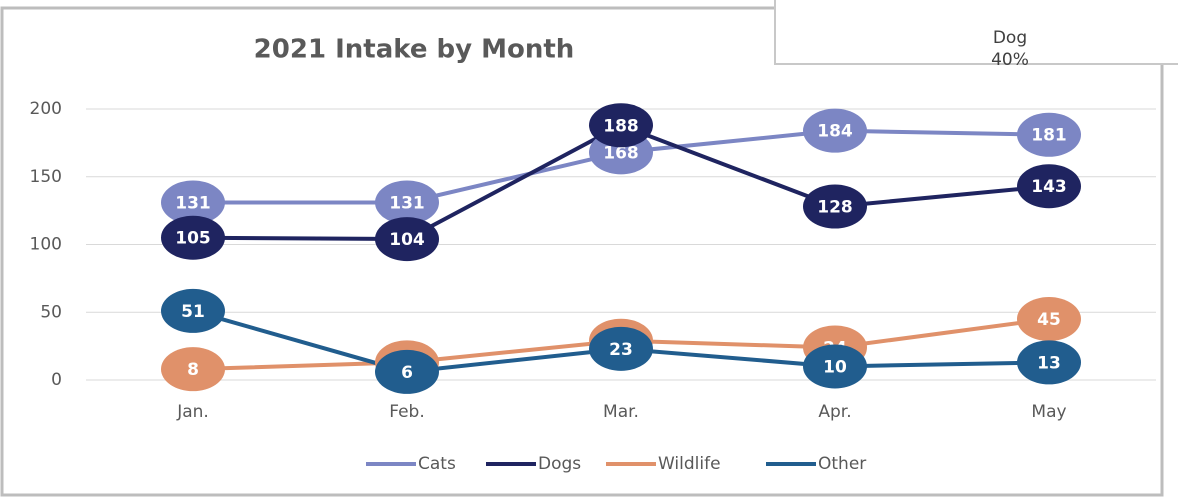  I want to click on data-label: 143, so click(1049, 187).